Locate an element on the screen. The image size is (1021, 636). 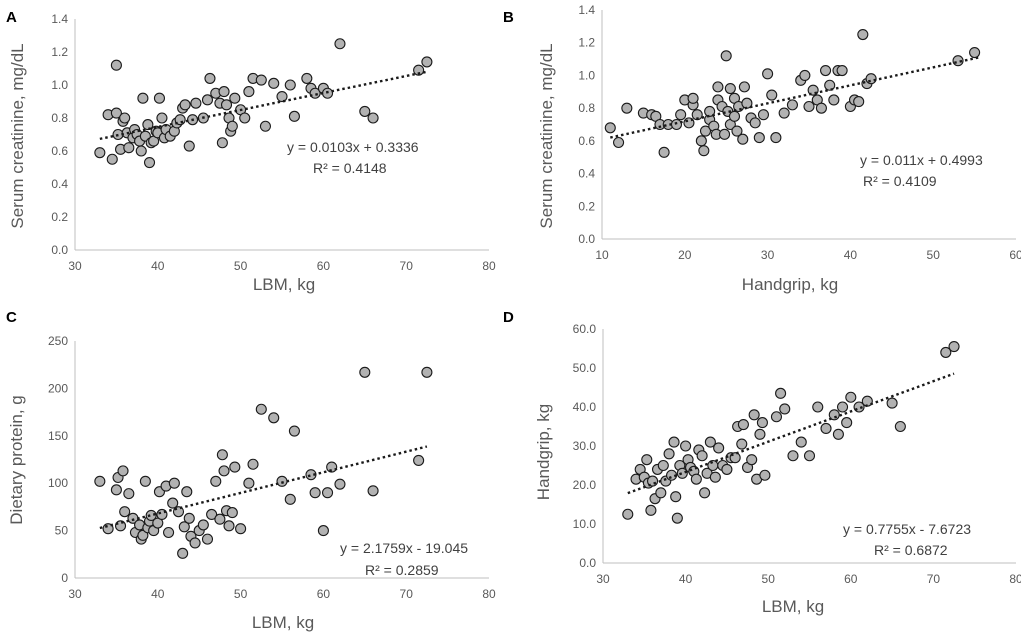
y-tick-label: 0.2 is located at coordinates (586, 206).